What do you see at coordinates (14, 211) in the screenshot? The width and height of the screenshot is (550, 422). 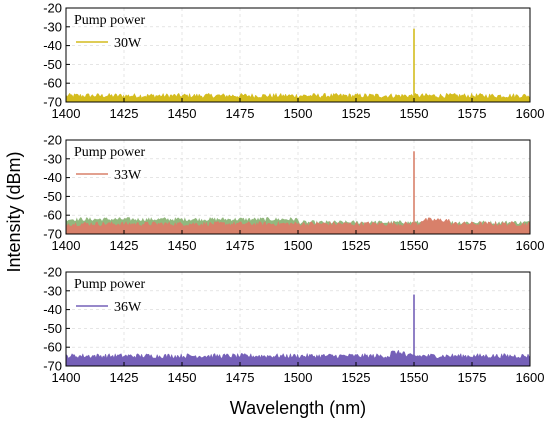 I see `y-axis-title: Intensity (dBm)` at bounding box center [14, 211].